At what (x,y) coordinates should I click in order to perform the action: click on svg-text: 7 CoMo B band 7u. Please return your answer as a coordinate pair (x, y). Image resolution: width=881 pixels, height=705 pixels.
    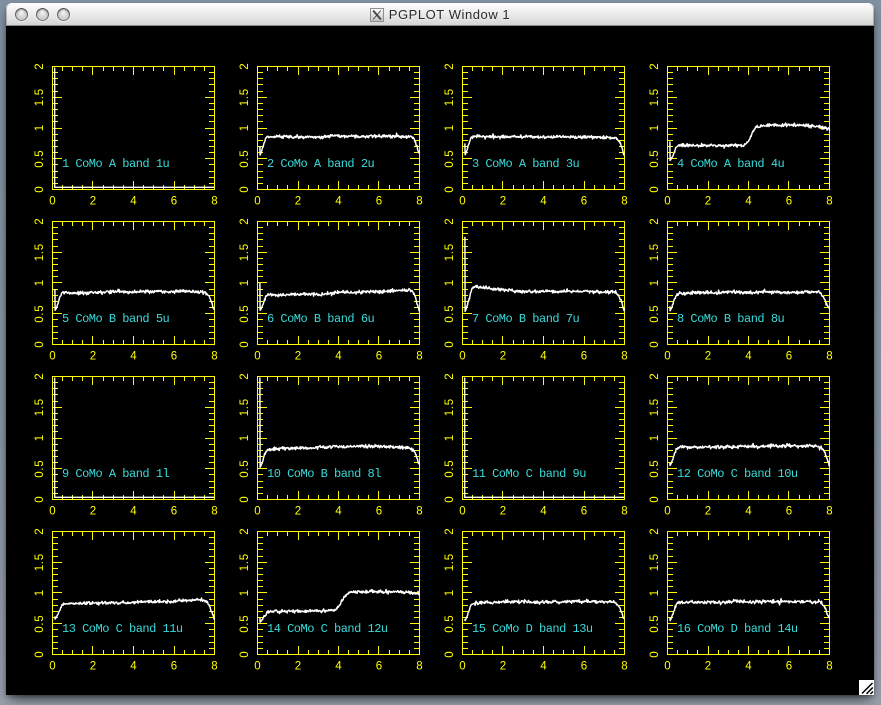
    Looking at the image, I should click on (526, 319).